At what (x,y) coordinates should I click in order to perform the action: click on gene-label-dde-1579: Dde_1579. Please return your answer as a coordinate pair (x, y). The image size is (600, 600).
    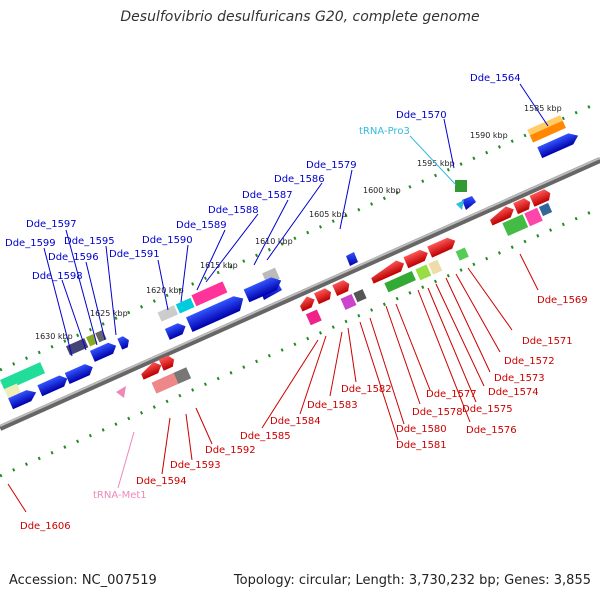
    Looking at the image, I should click on (331, 165).